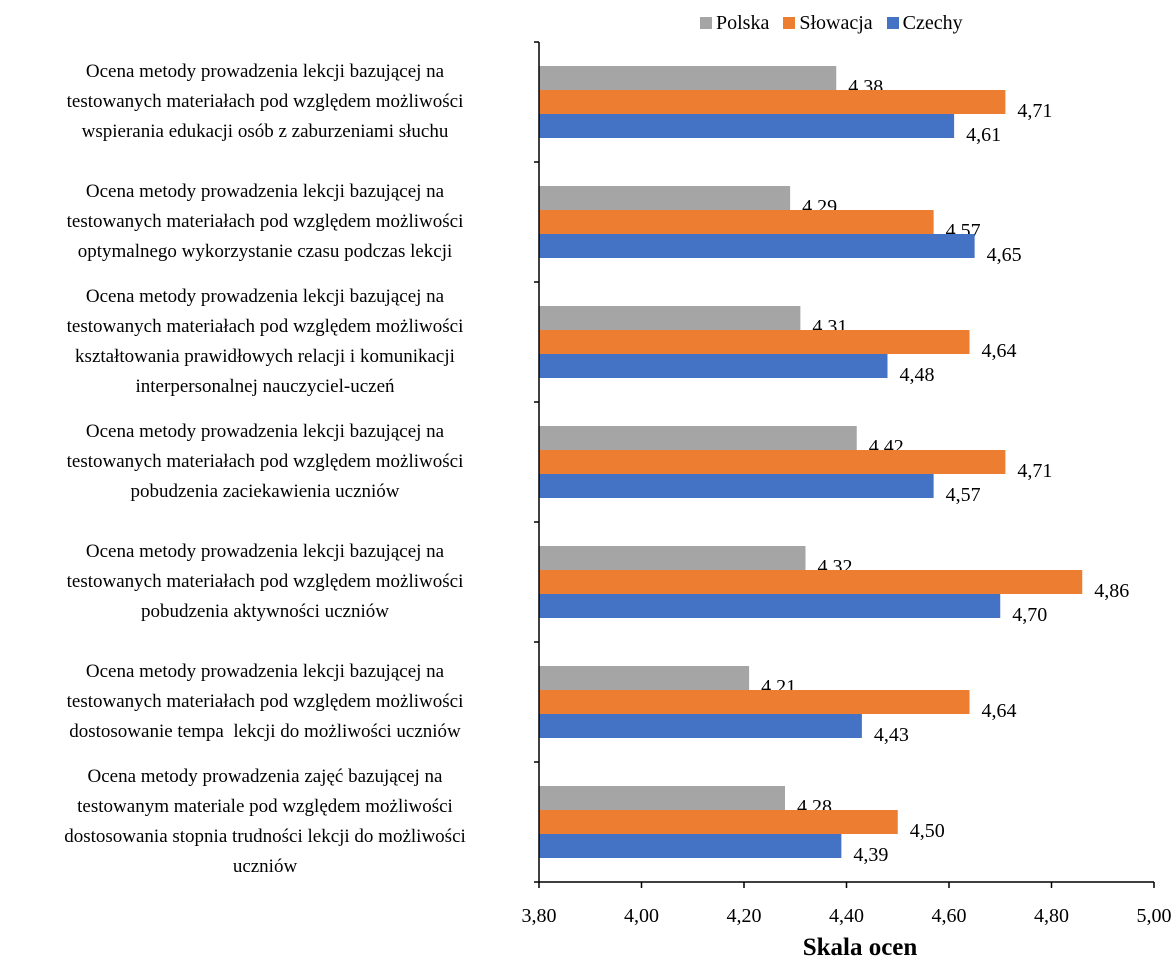  What do you see at coordinates (1051, 916) in the screenshot?
I see `x-tick-label-5: 4,80` at bounding box center [1051, 916].